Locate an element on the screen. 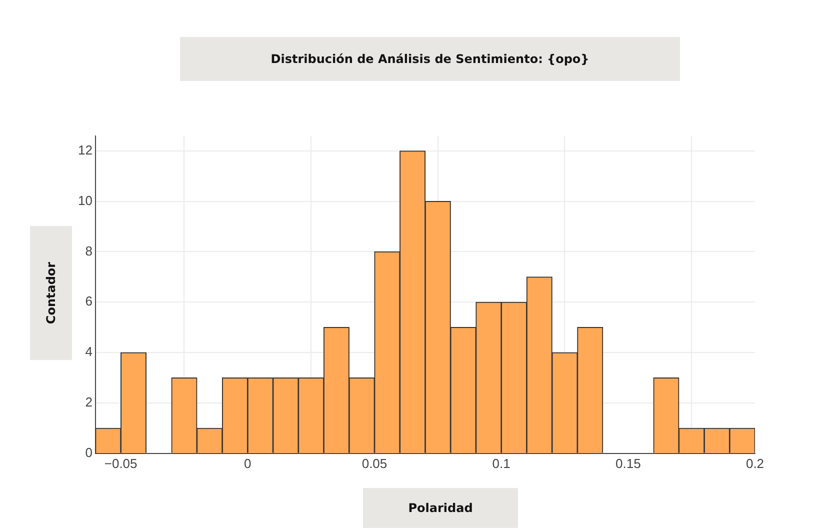 This screenshot has height=530, width=819. y-tick-label: 8 is located at coordinates (88, 250).